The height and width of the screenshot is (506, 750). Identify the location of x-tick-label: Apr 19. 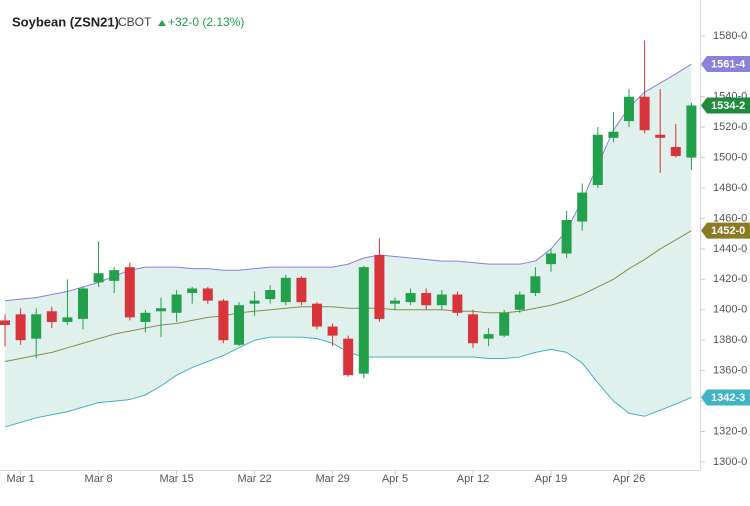
(551, 479).